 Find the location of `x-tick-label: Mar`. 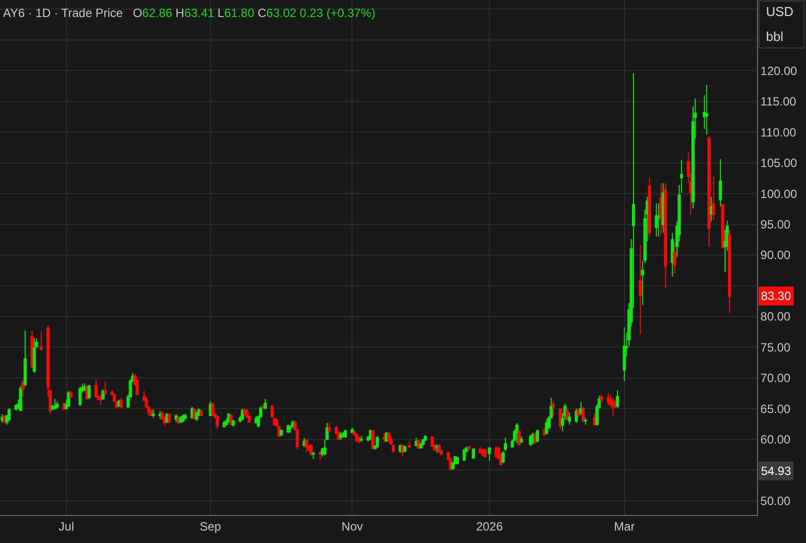

x-tick-label: Mar is located at coordinates (624, 526).